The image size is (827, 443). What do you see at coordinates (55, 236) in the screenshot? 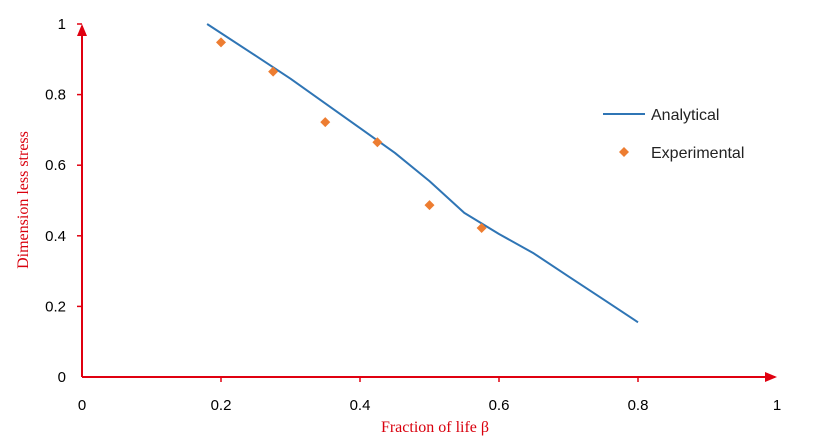
I see `y-tick-label: 0.4` at bounding box center [55, 236].